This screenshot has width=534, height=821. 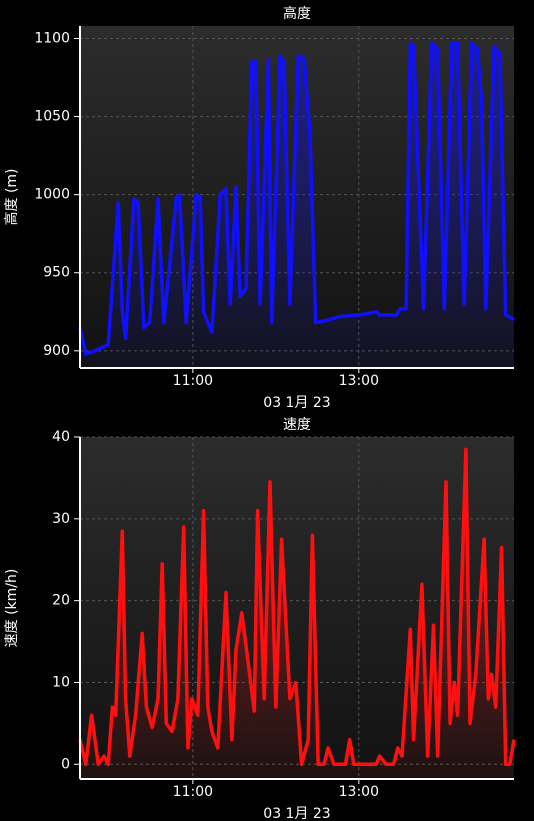 I want to click on chart-title: 高度, so click(x=297, y=13).